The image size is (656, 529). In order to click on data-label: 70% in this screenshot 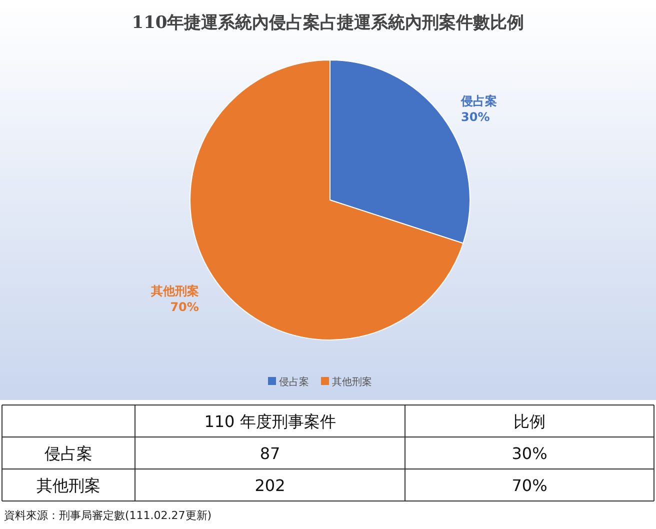, I will do `click(184, 307)`.